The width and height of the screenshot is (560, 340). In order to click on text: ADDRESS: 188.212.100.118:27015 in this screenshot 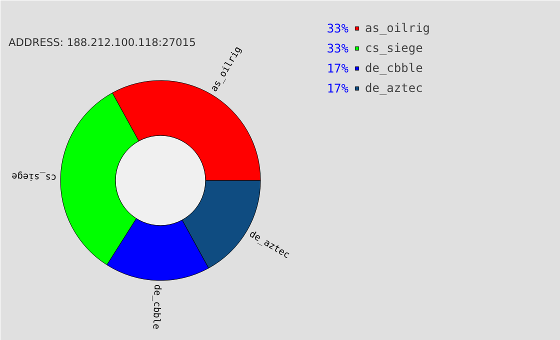, I will do `click(102, 42)`.